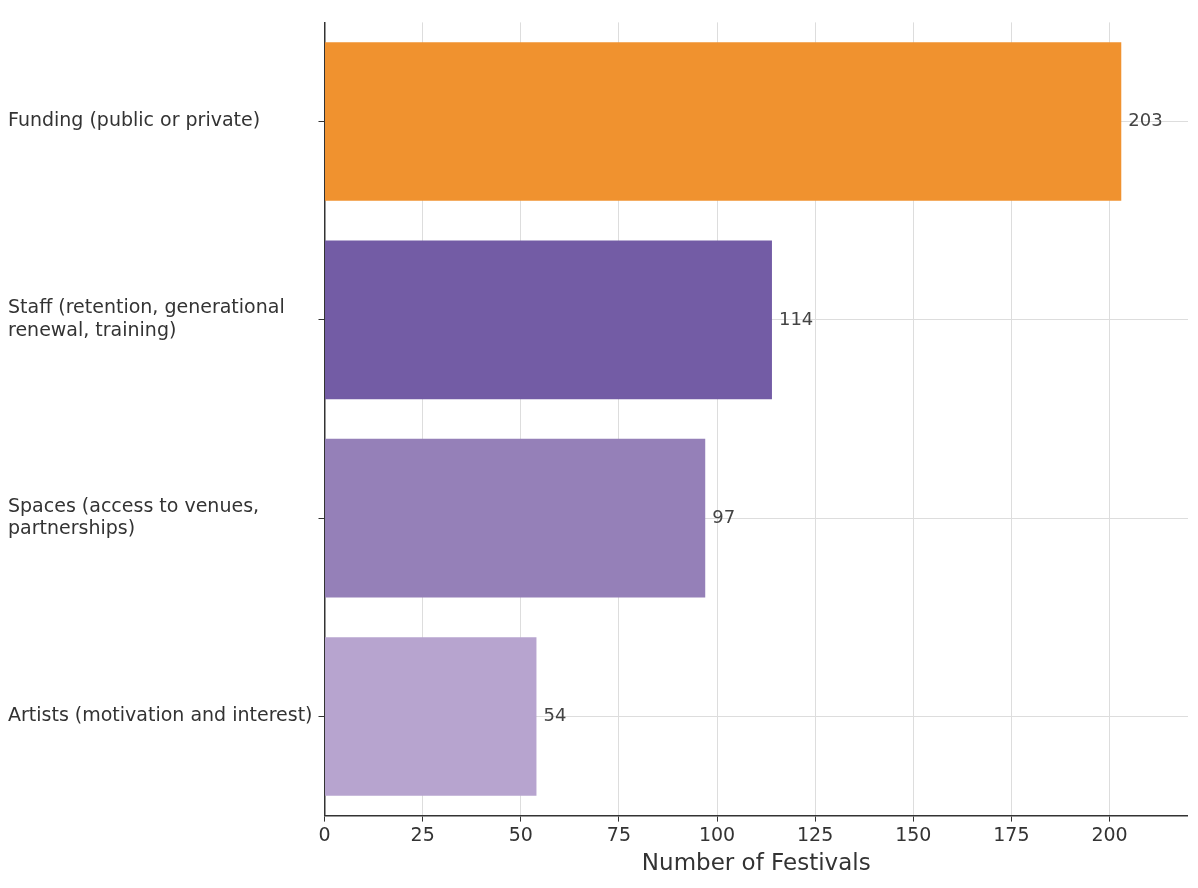  Describe the element at coordinates (422, 833) in the screenshot. I see `x-tick-label: 25` at that location.